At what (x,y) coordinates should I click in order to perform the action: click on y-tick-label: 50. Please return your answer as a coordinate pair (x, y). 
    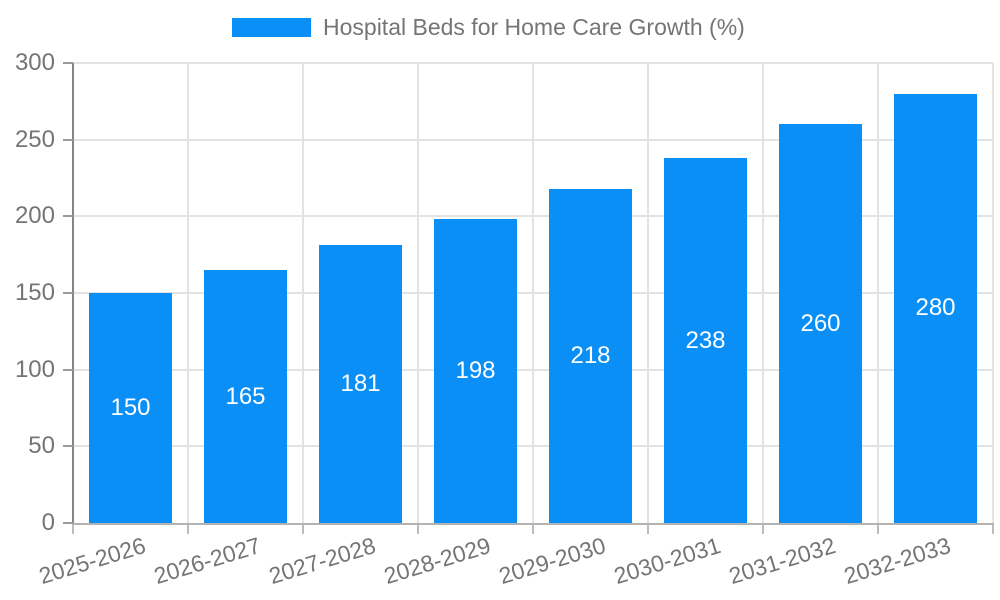
    Looking at the image, I should click on (41, 446).